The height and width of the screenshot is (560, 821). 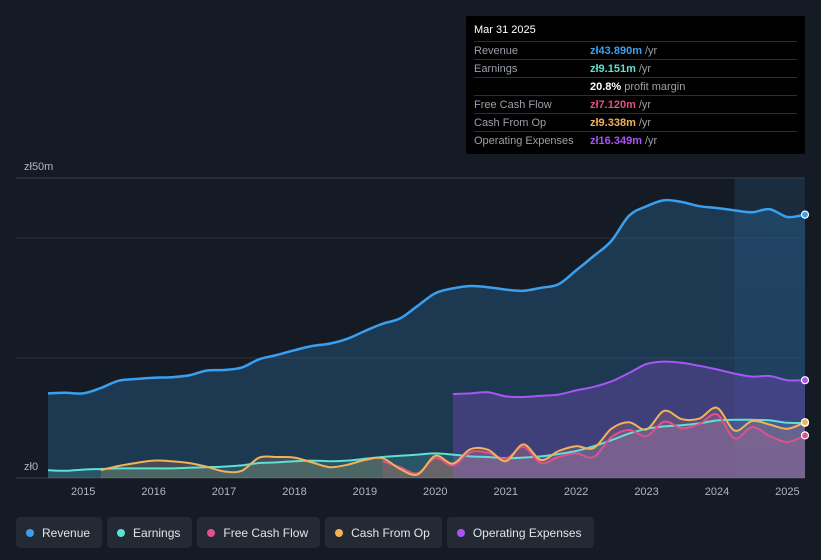 I want to click on legend-label: Operating Expenses, so click(x=527, y=532).